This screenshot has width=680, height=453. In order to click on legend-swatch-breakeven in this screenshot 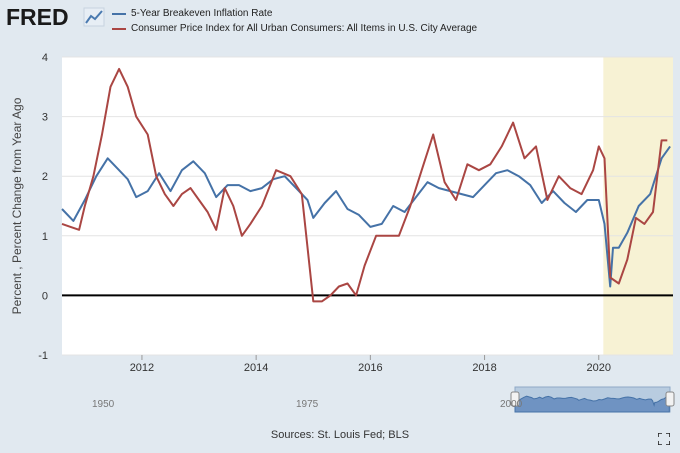, I will do `click(119, 13)`.